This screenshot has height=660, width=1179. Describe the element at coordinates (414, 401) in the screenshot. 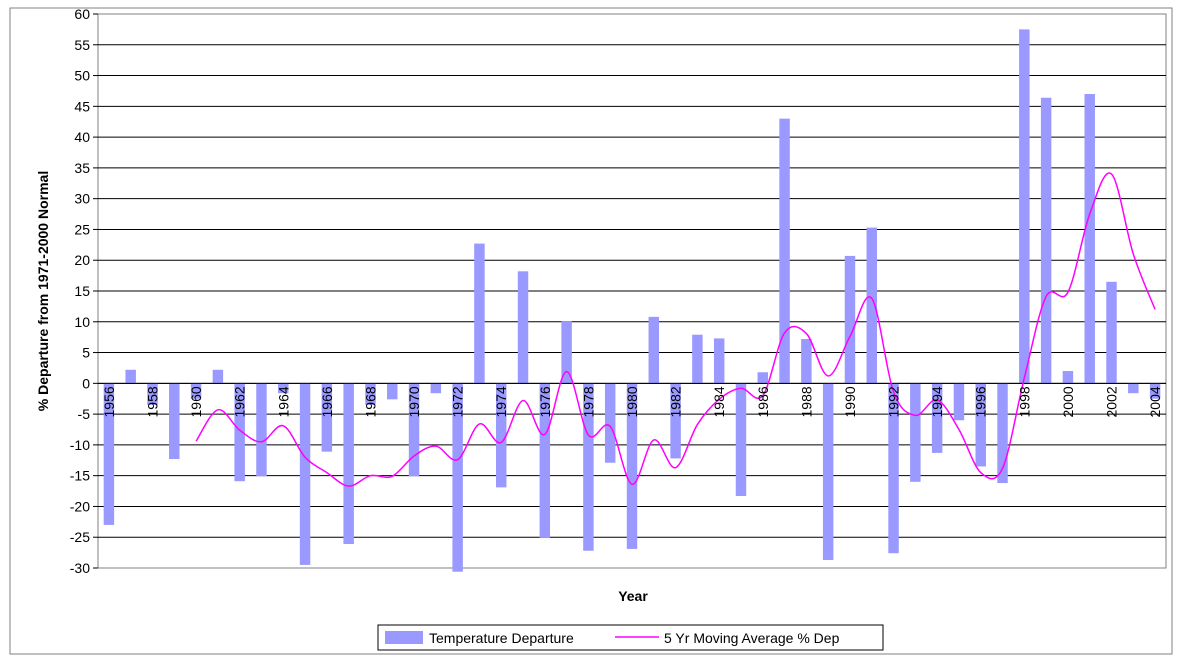

I see `x-tick-label-1970: 1970` at that location.